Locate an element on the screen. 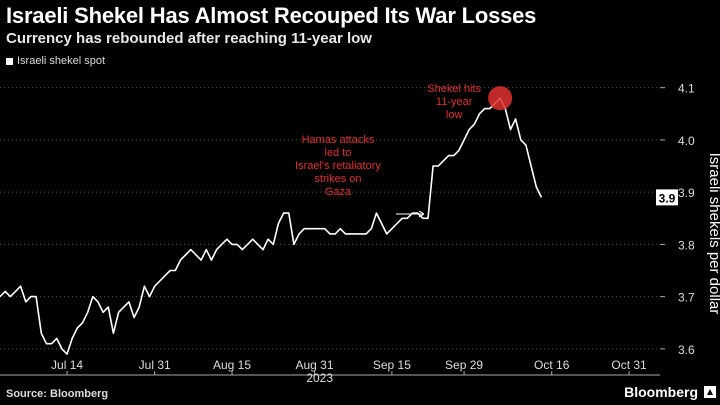 The height and width of the screenshot is (405, 720). y-tick-label: 4.1 is located at coordinates (686, 89).